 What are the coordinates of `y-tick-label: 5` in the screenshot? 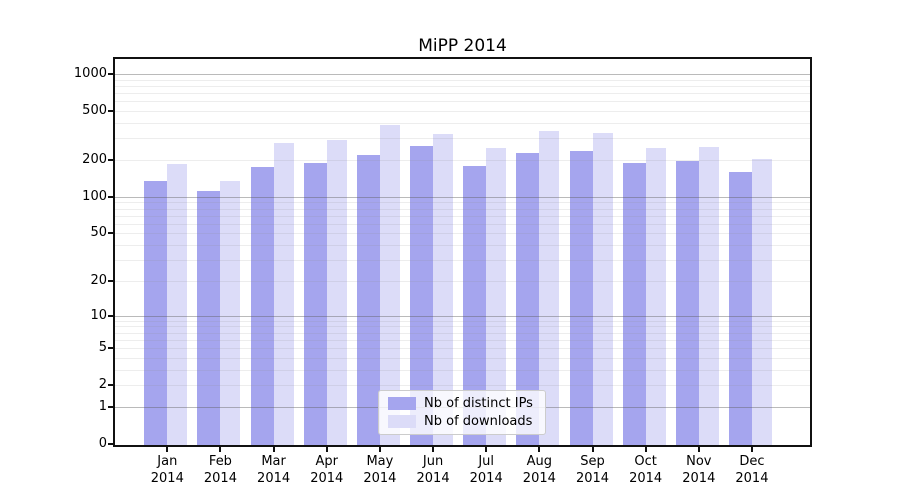 It's located at (102, 348).